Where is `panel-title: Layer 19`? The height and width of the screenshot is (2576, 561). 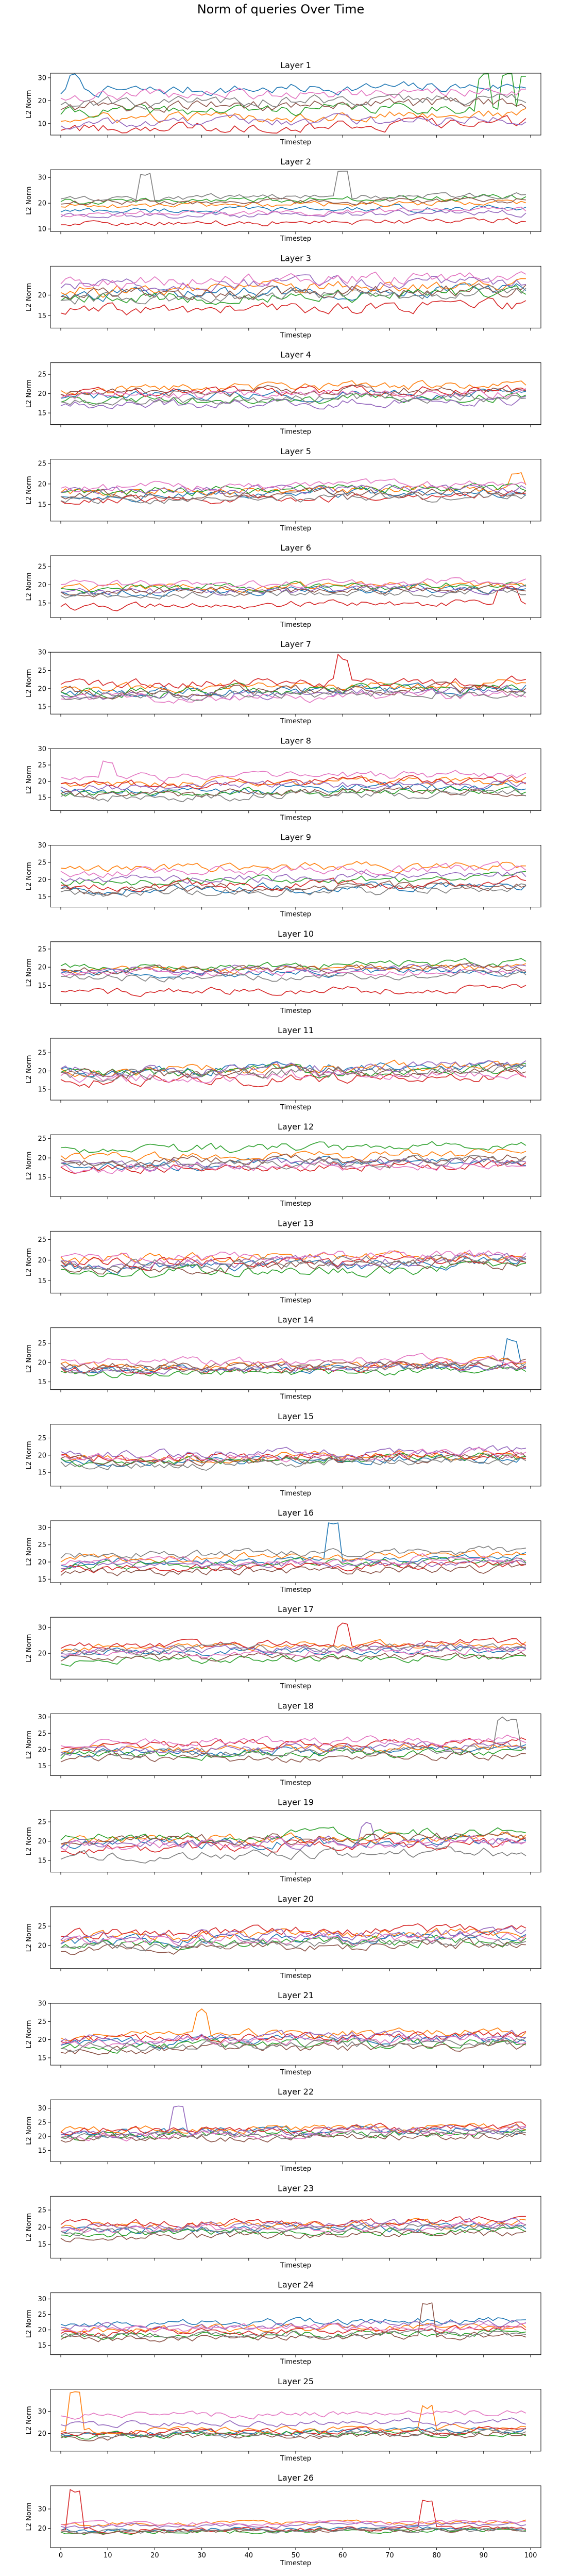
panel-title: Layer 19 is located at coordinates (296, 1803).